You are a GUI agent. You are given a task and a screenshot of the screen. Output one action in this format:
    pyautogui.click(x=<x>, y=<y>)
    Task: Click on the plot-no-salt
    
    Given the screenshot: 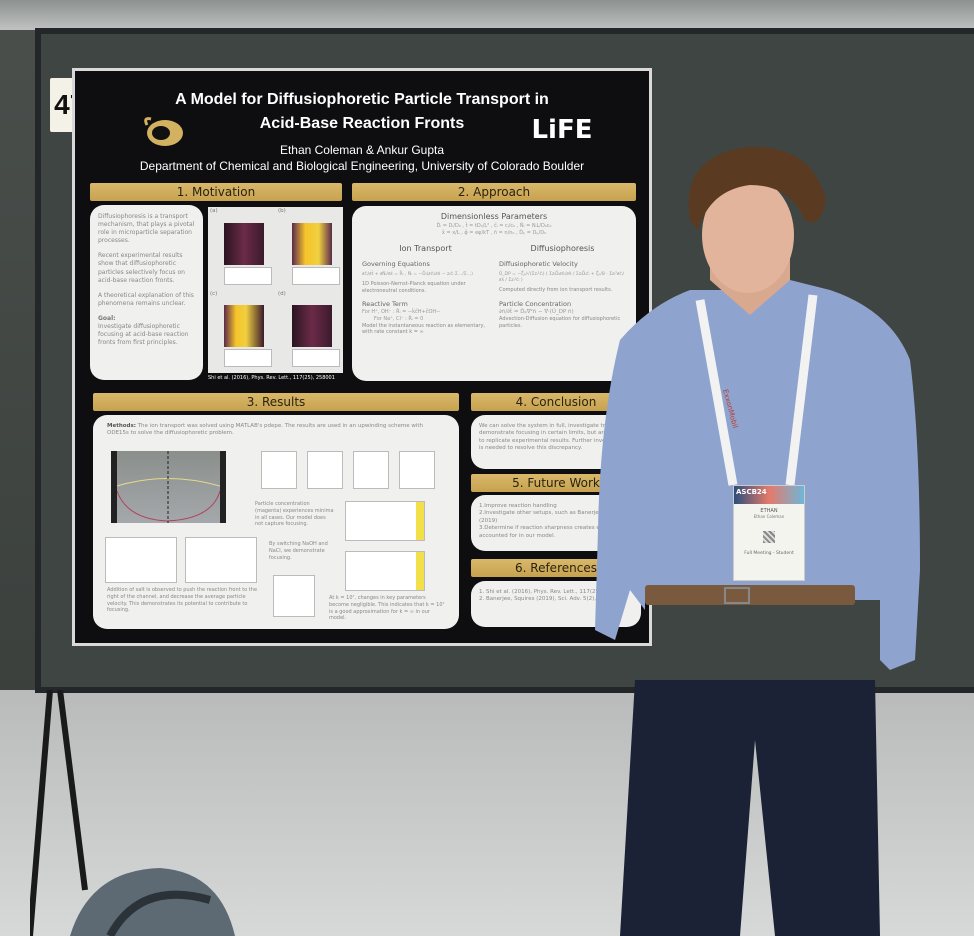 What is the action you would take?
    pyautogui.click(x=279, y=470)
    